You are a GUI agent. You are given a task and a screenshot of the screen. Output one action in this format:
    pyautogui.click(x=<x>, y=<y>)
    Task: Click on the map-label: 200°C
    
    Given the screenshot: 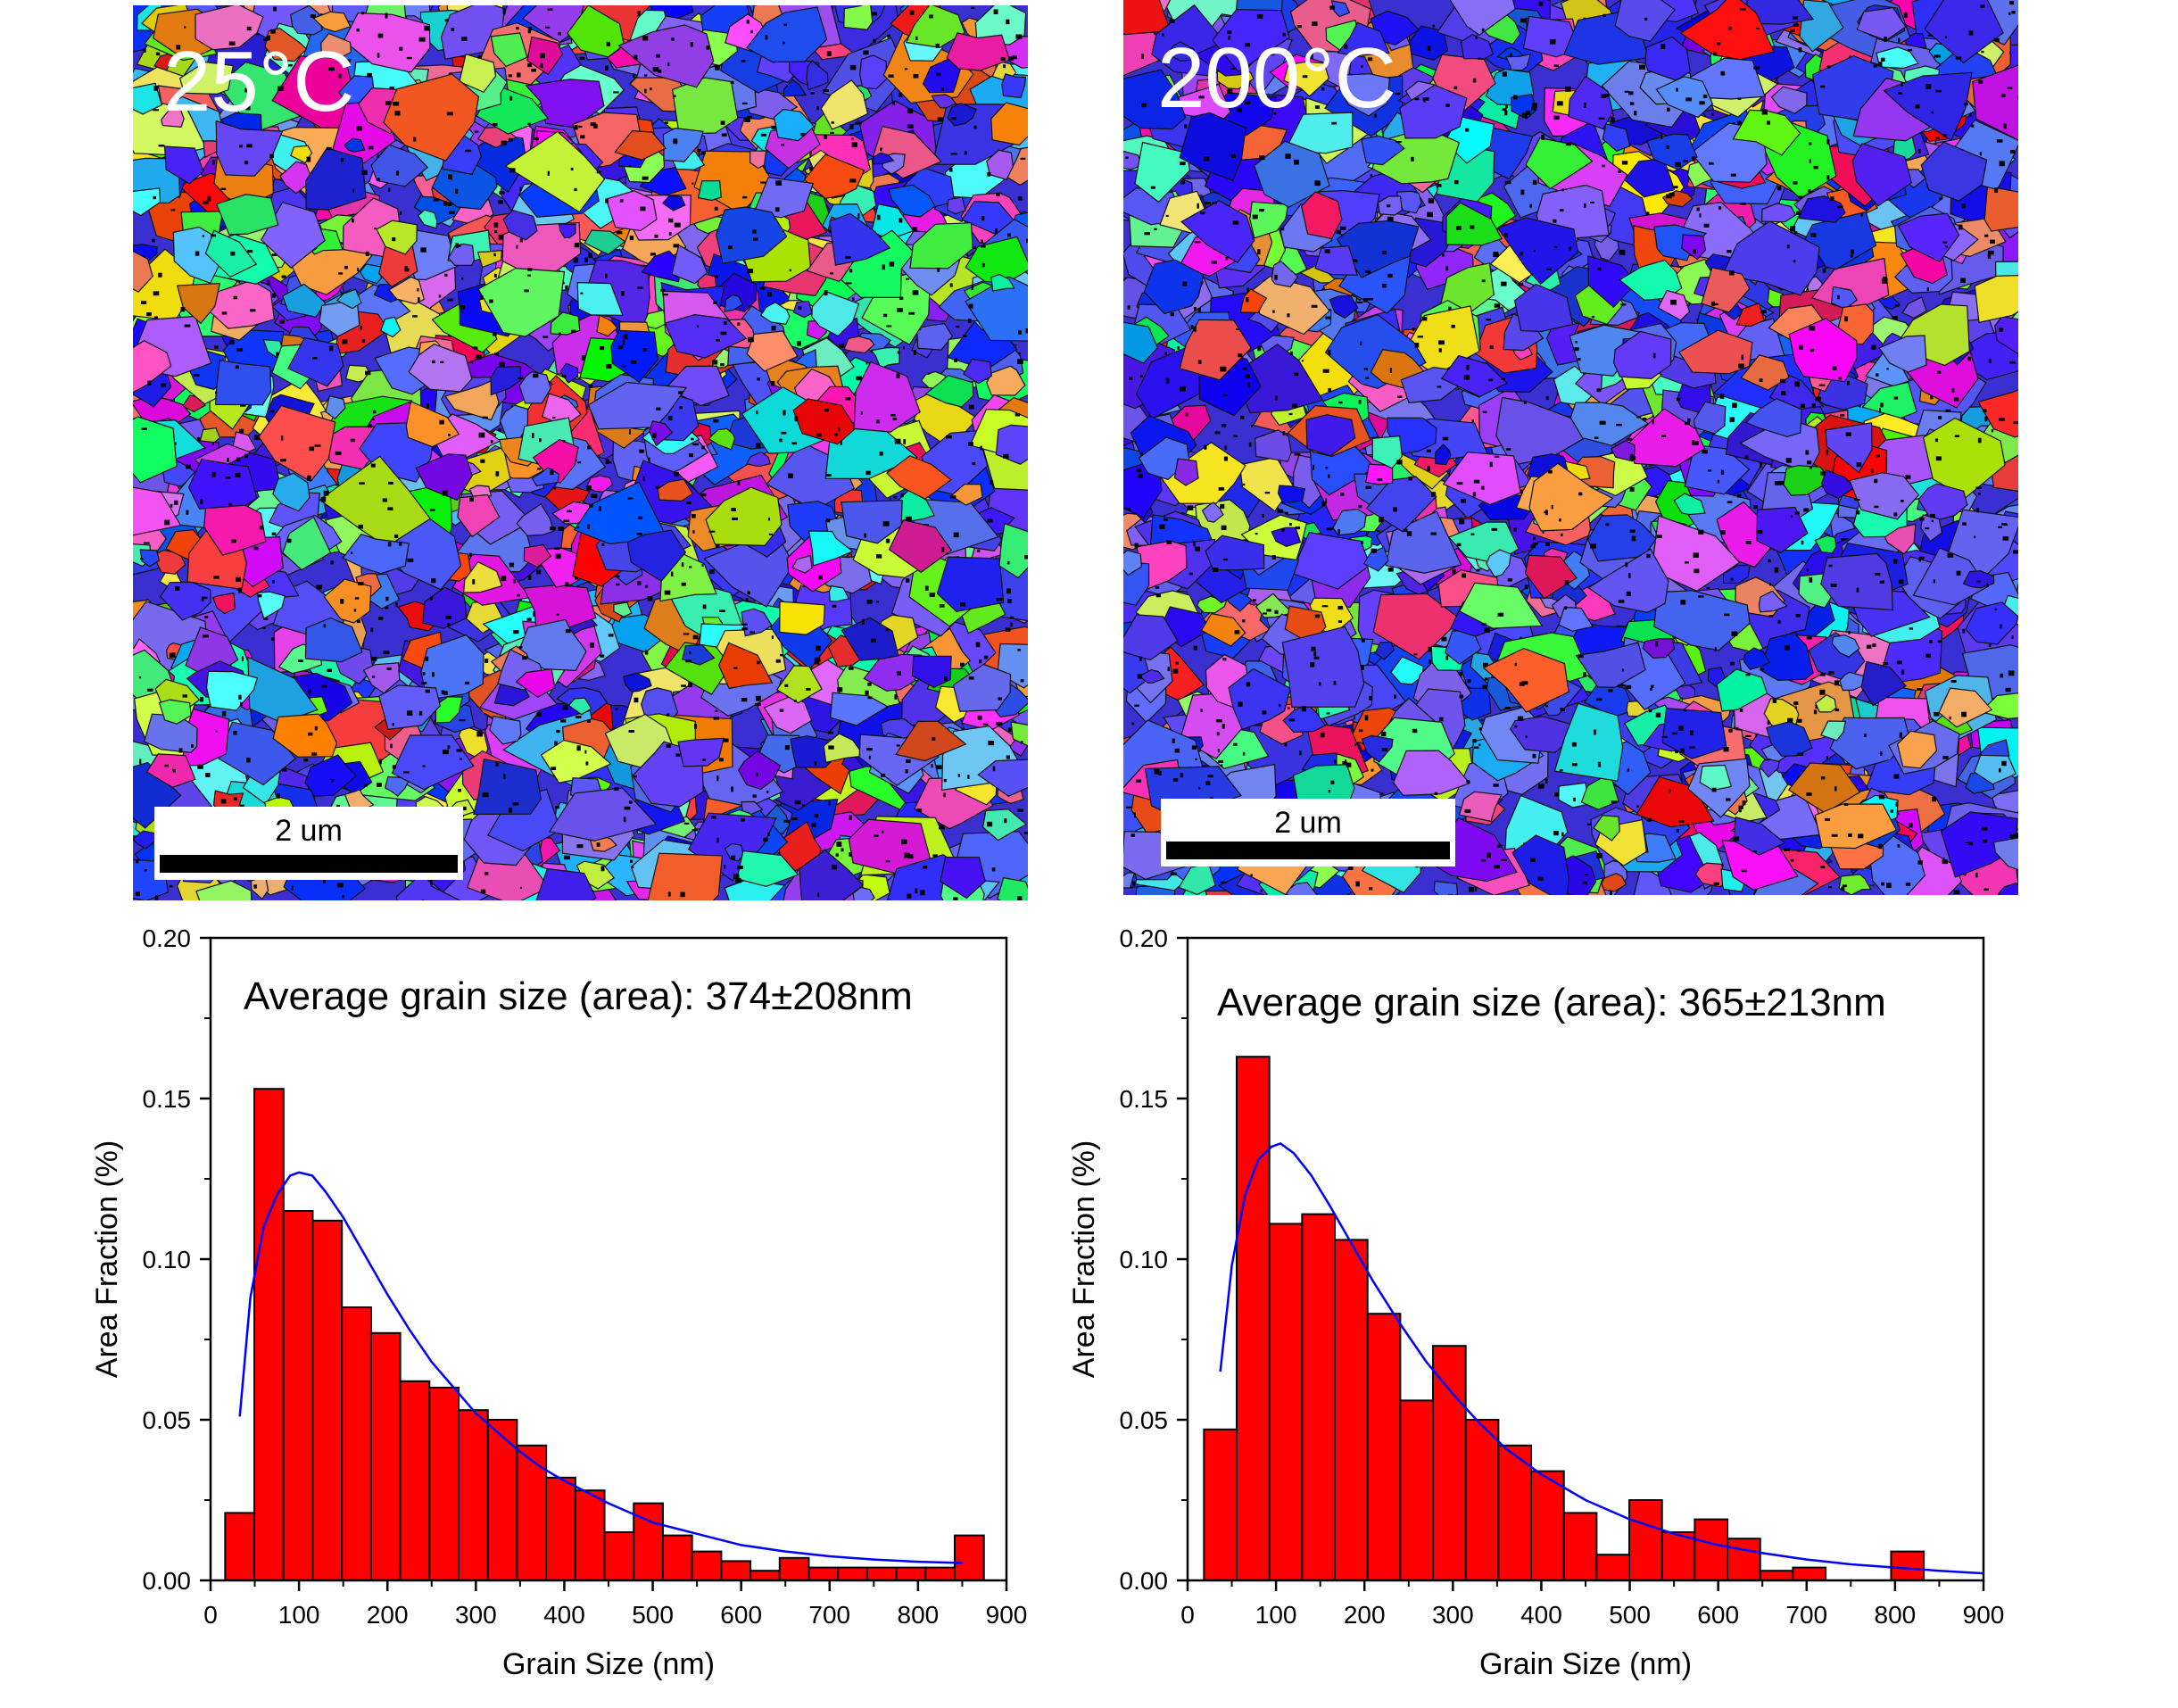 What is the action you would take?
    pyautogui.click(x=1276, y=78)
    